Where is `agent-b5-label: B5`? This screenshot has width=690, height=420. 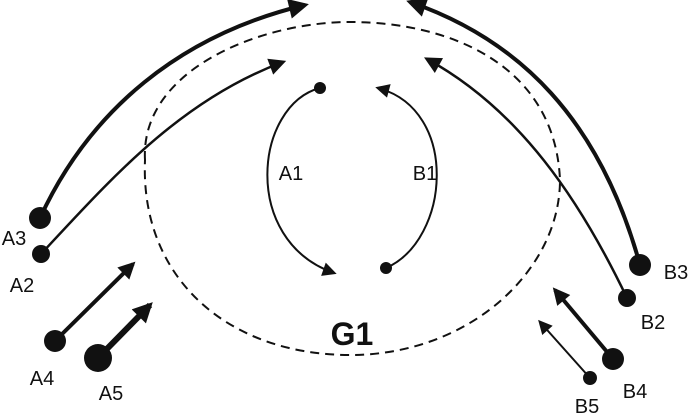
agent-b5-label: B5 is located at coordinates (587, 407).